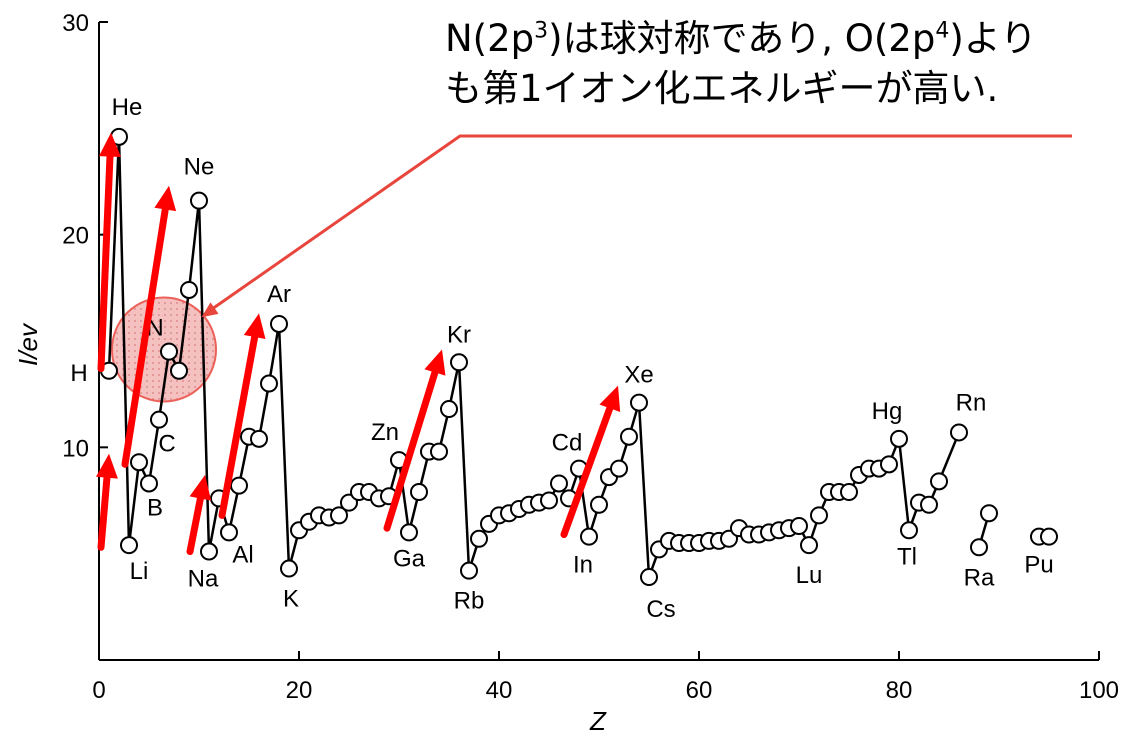 The width and height of the screenshot is (1131, 736). Describe the element at coordinates (499, 690) in the screenshot. I see `x-tick-label: 40` at that location.